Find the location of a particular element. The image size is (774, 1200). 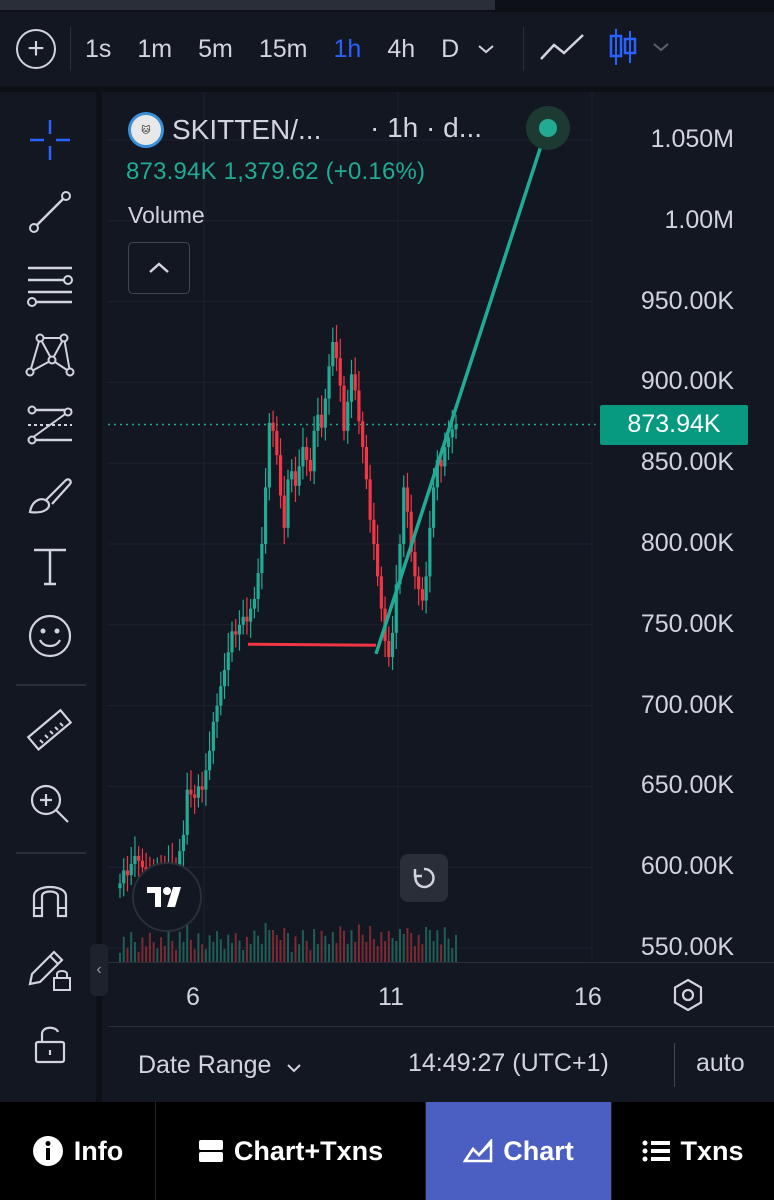

timeframe-1m: 1m is located at coordinates (155, 48).